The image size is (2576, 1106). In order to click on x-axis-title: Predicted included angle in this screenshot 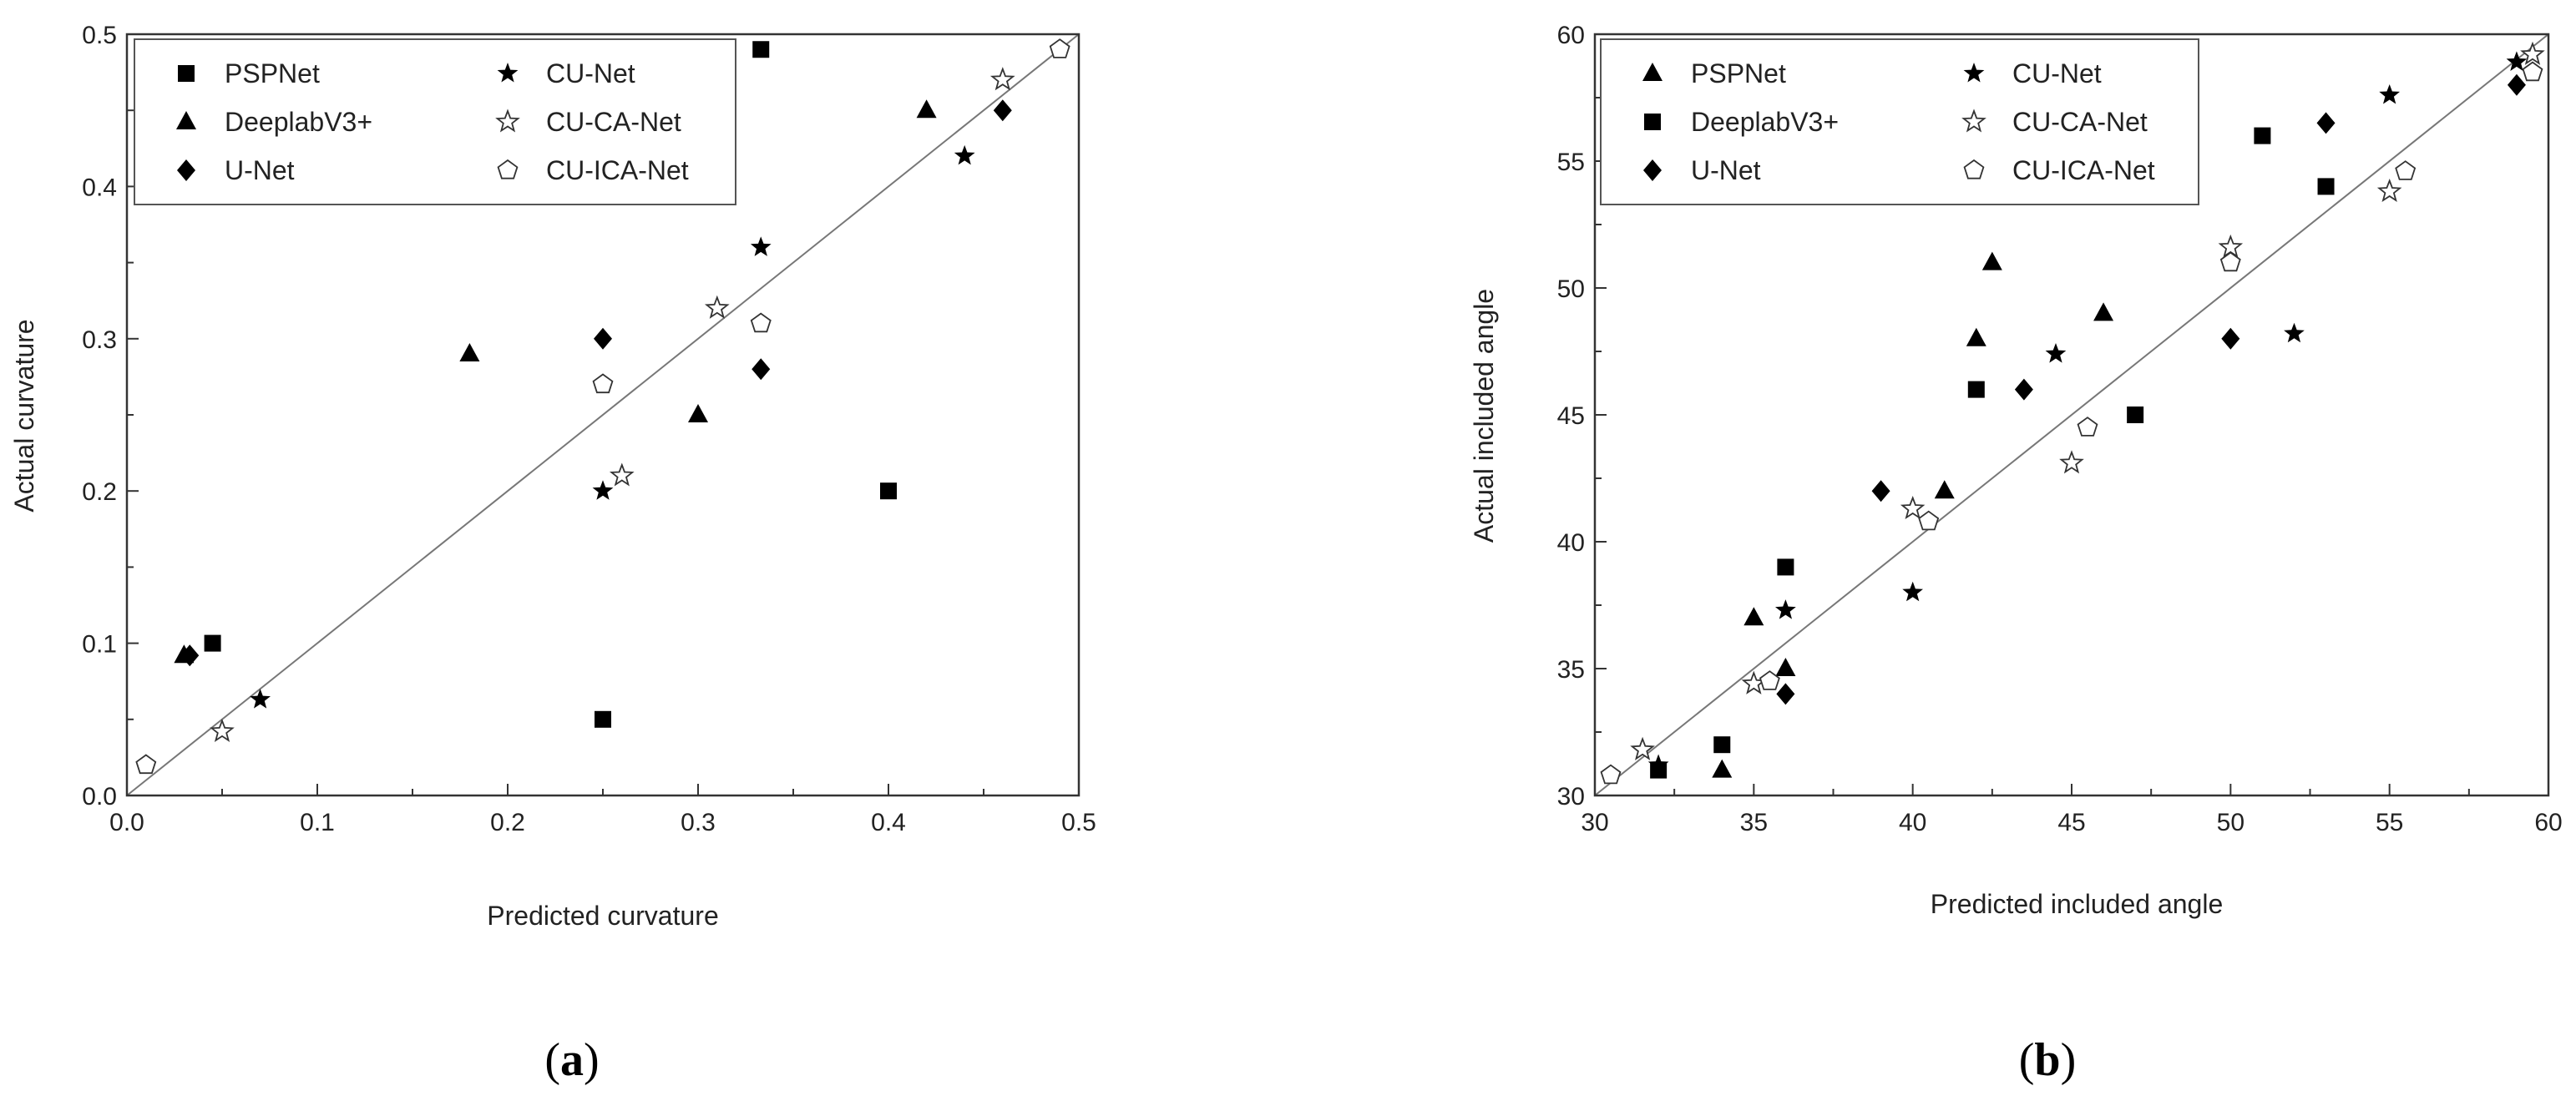, I will do `click(2077, 904)`.